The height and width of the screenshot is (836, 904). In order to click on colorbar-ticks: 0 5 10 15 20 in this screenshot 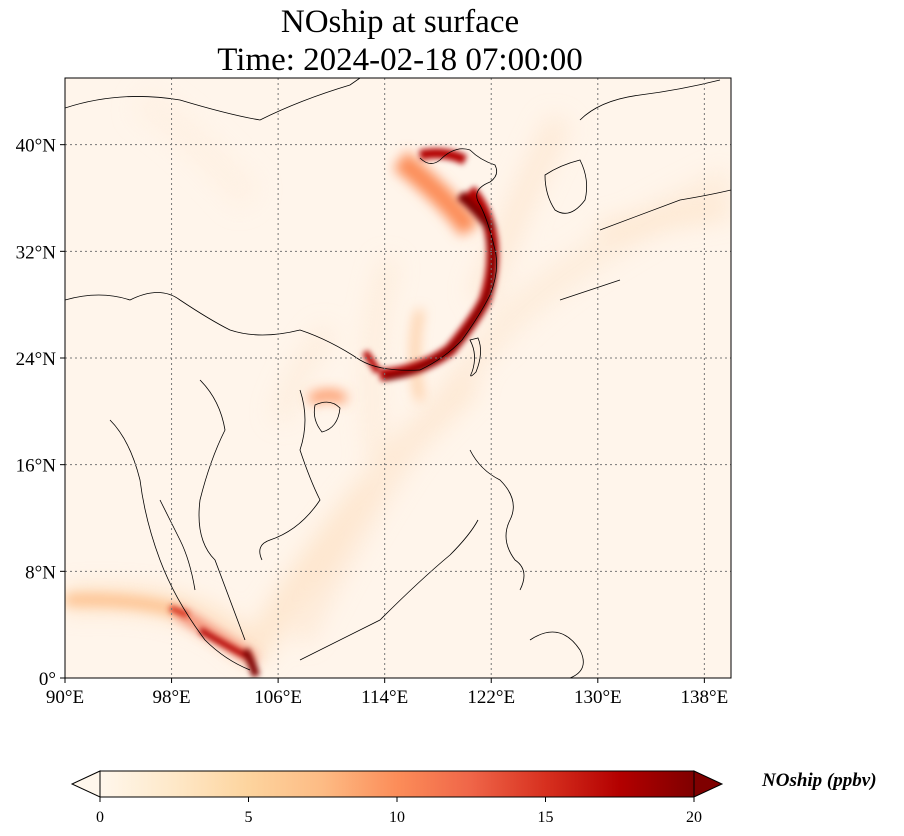, I will do `click(399, 811)`.